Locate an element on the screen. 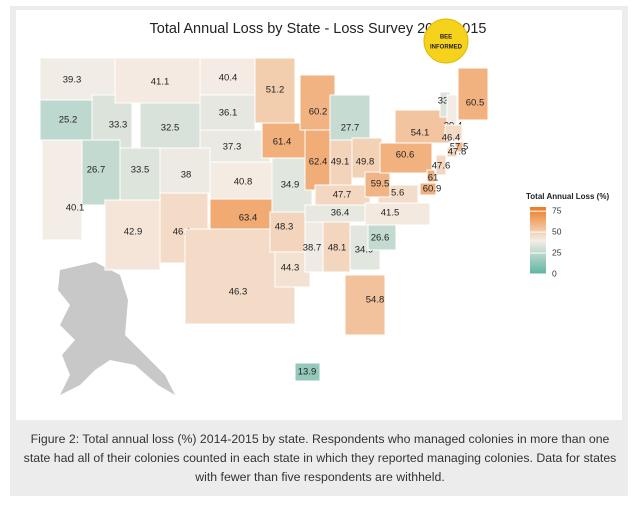 This screenshot has height=511, width=638. state-value-label: 60.5 is located at coordinates (475, 103).